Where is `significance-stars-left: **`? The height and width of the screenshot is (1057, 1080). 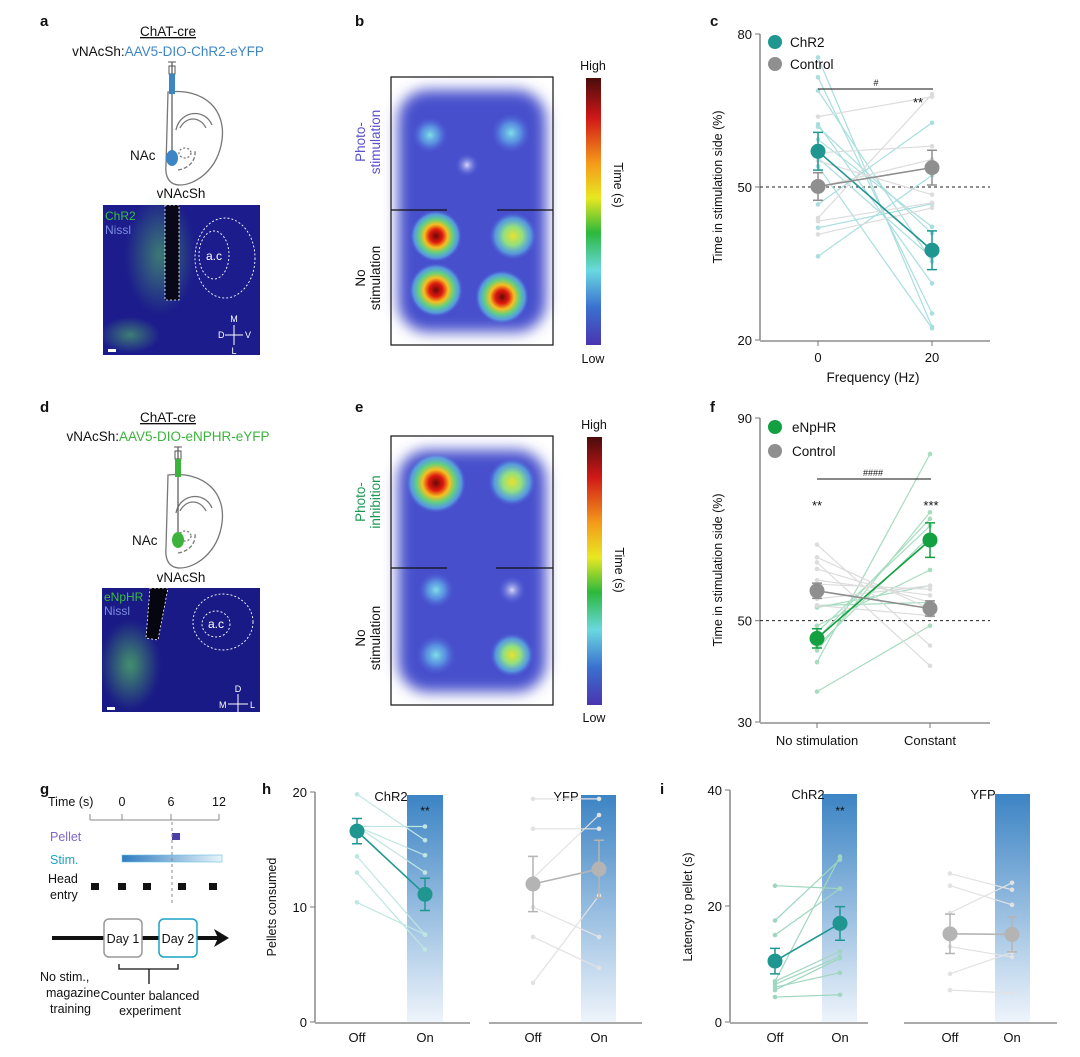
significance-stars-left: ** is located at coordinates (817, 505).